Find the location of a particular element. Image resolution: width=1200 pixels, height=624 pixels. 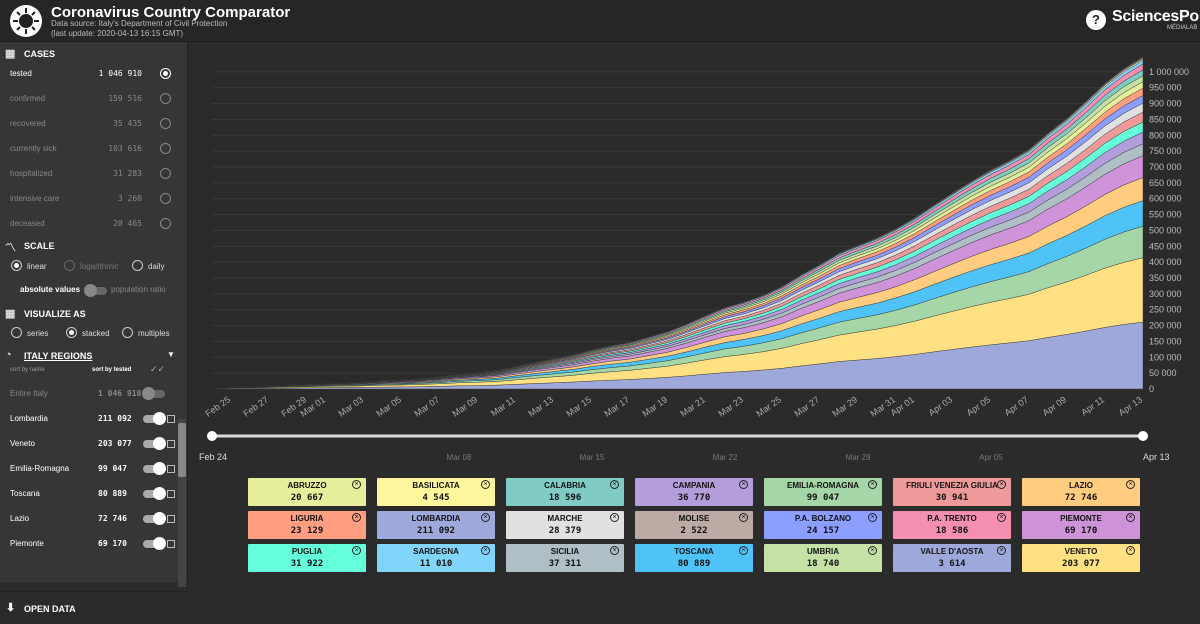

open-data-button: ⬇ OPEN DATA is located at coordinates (94, 607).